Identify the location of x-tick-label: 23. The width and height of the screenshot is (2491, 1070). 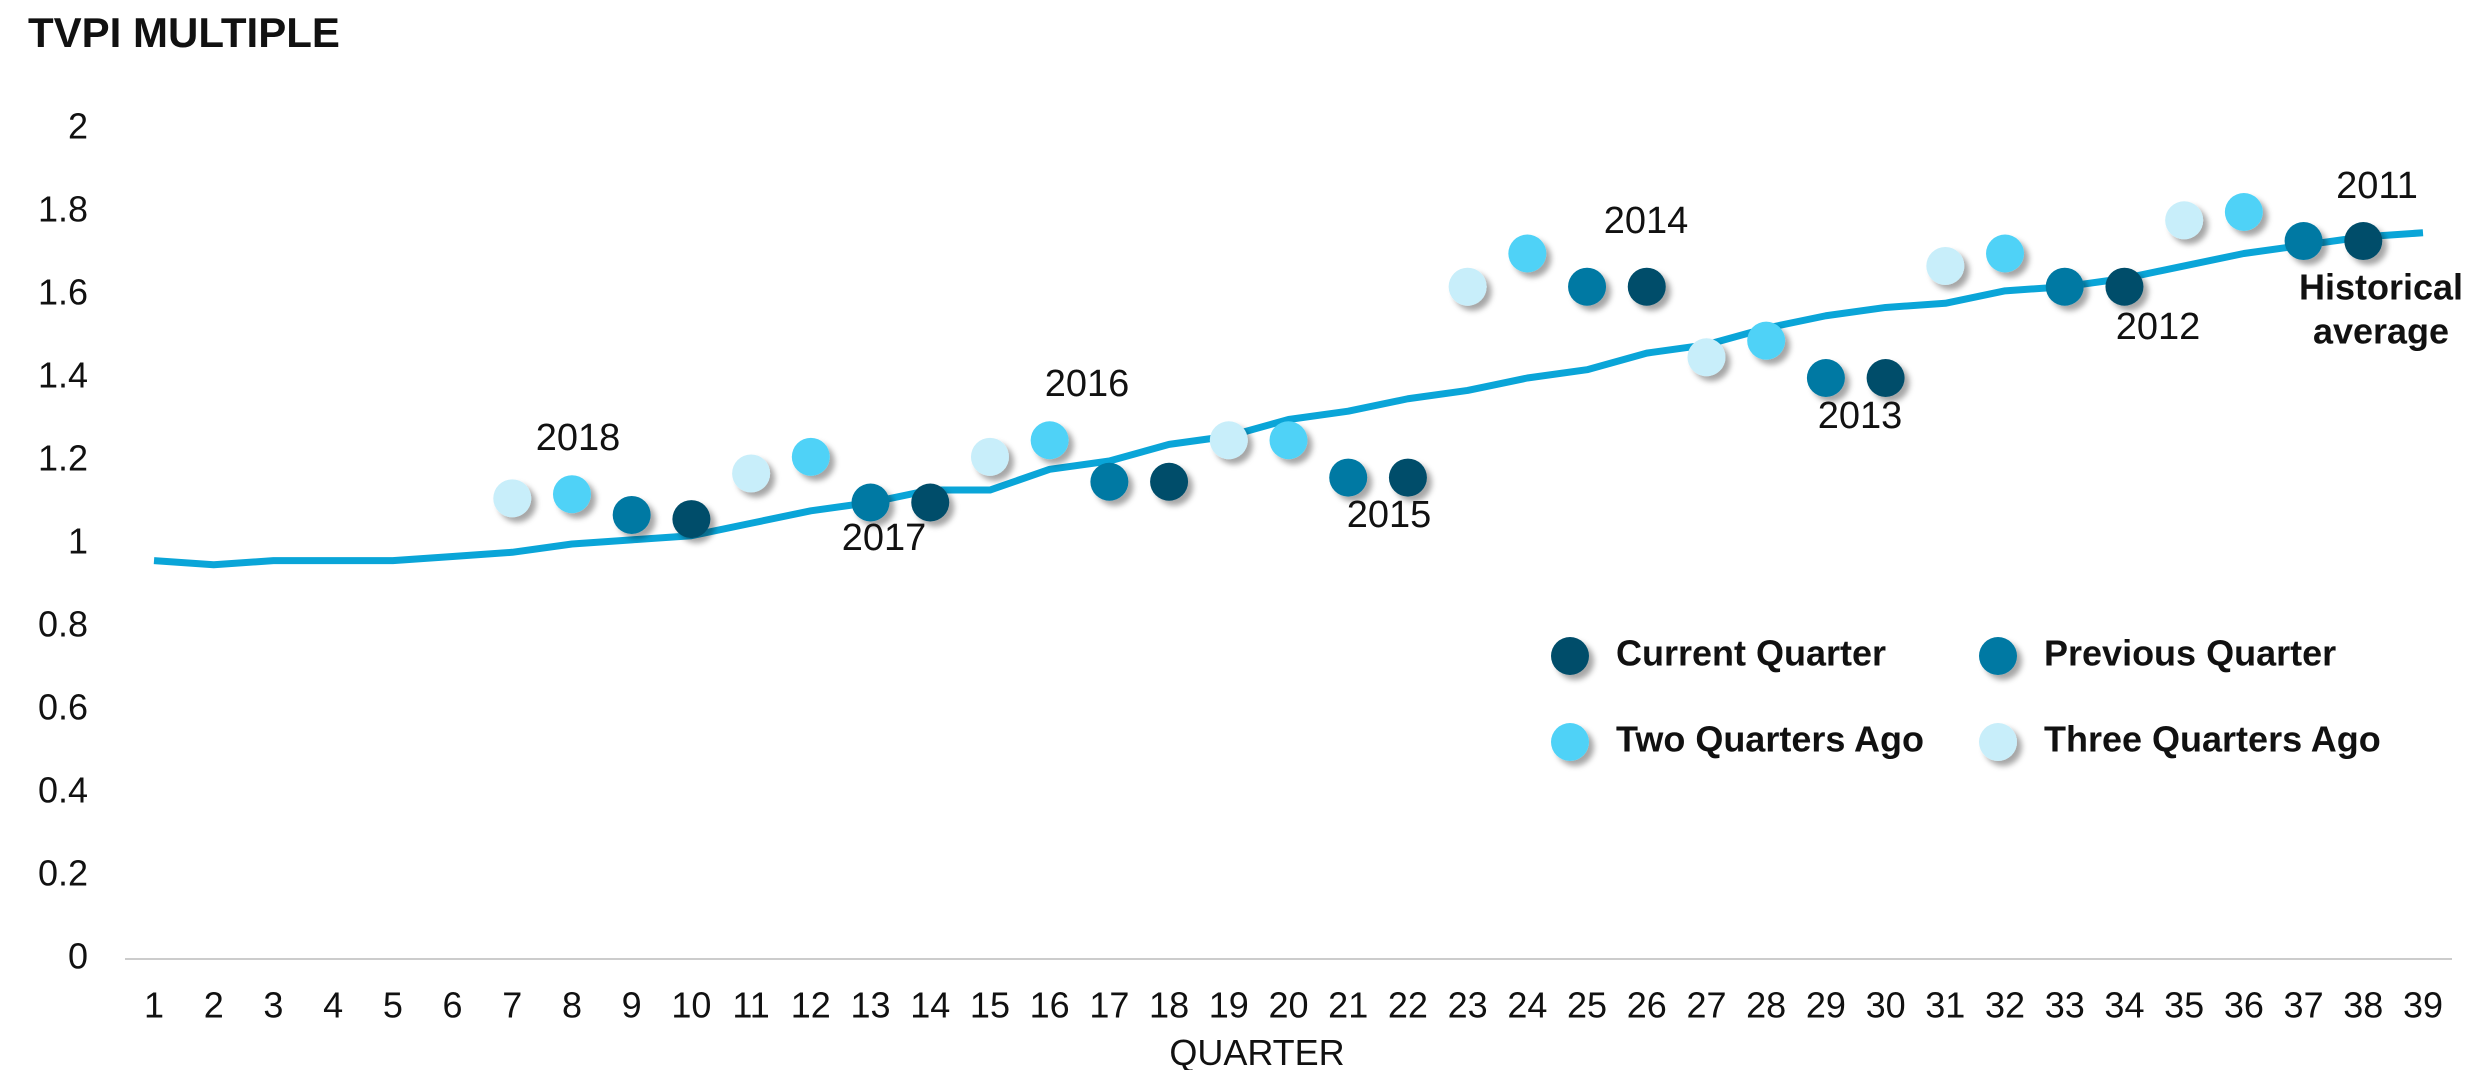
(1468, 1005).